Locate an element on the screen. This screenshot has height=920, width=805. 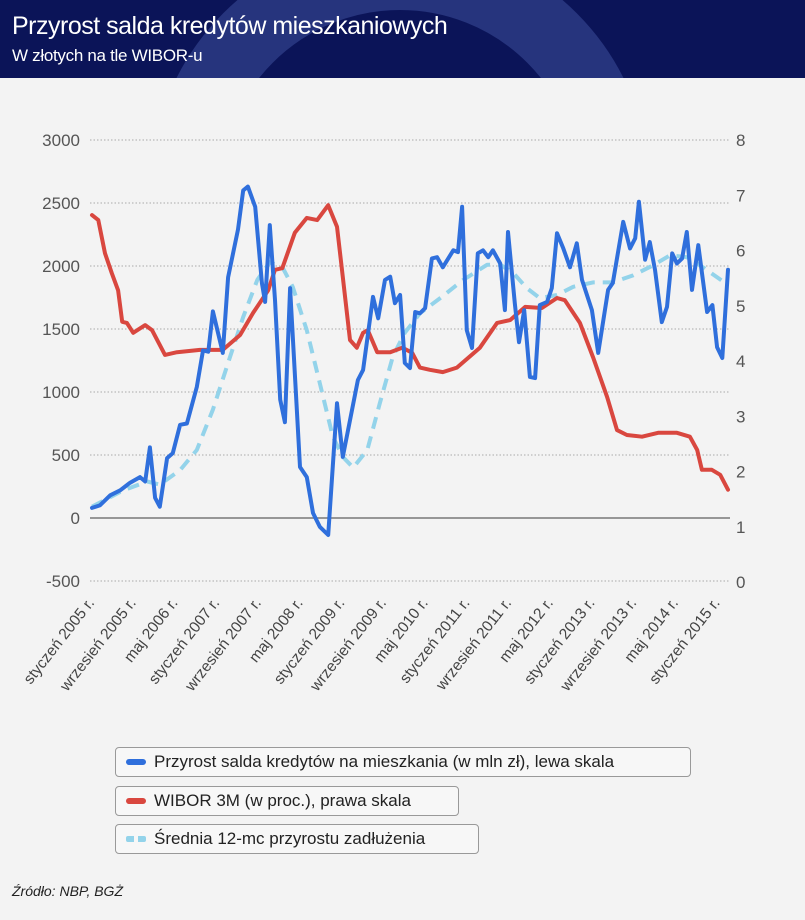
left-axis-tick-label: 0 is located at coordinates (75, 518).